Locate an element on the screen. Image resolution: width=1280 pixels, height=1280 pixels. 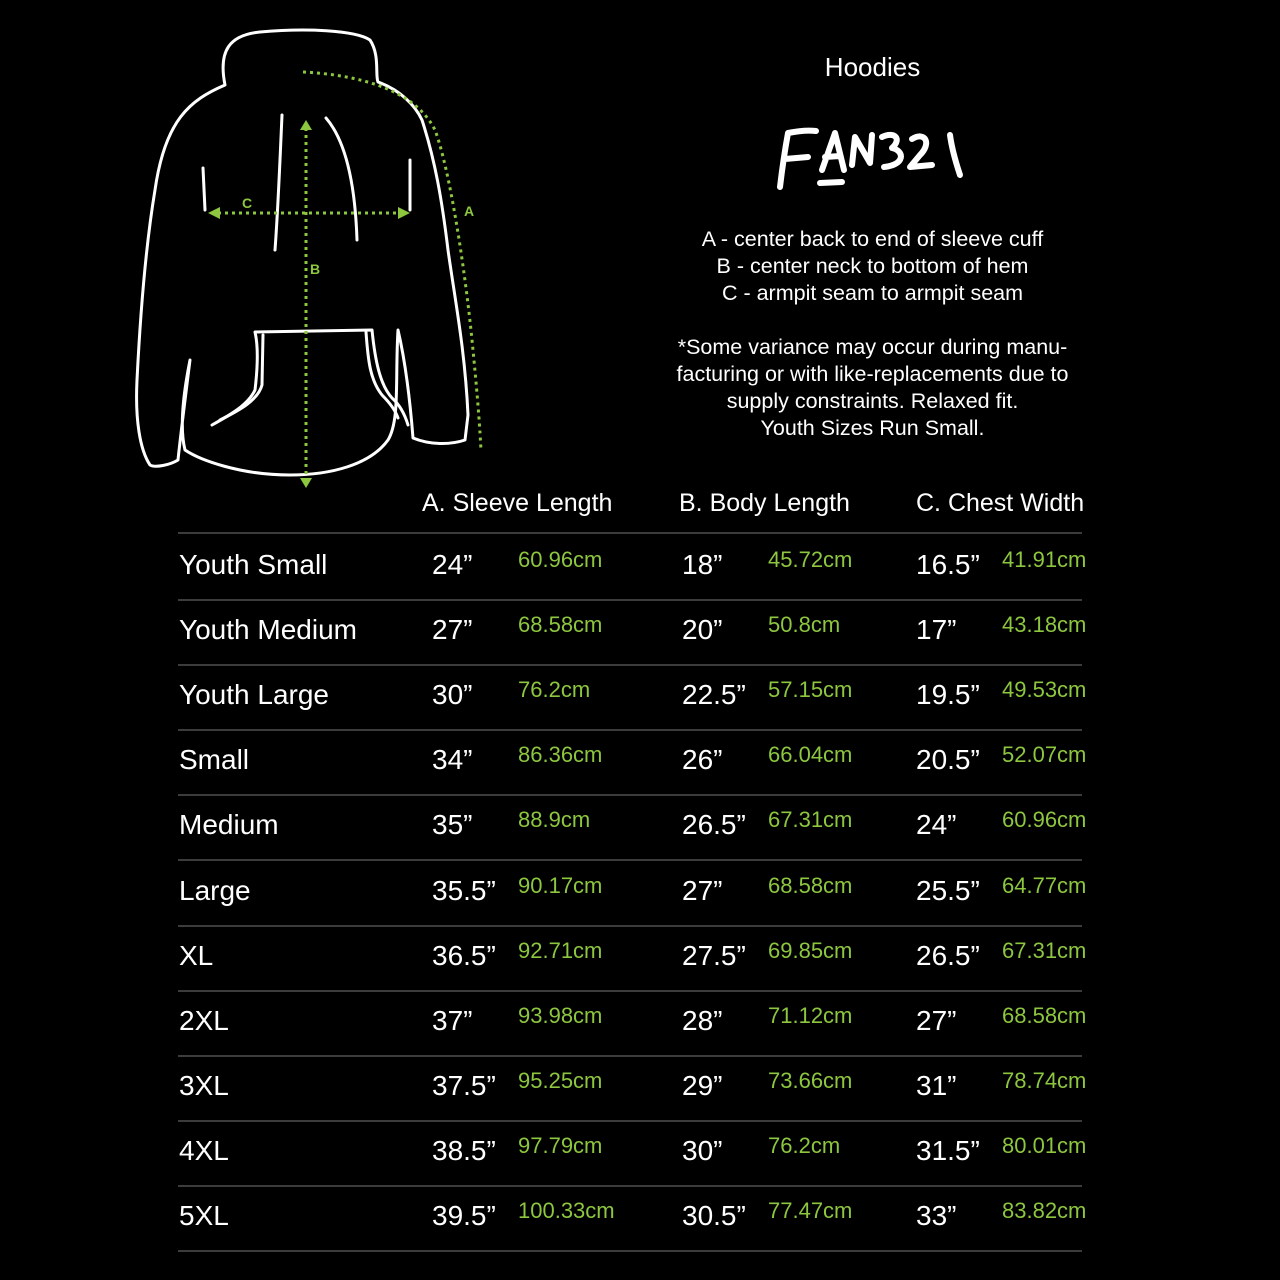
cell-b-cm: 76.2cm is located at coordinates (804, 1145).